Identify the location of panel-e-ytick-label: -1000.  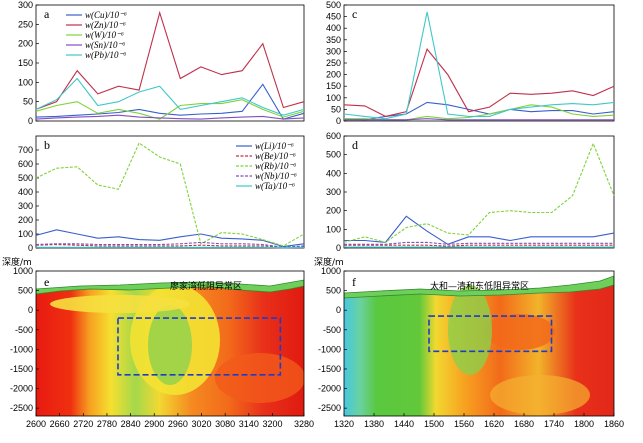
(21, 349).